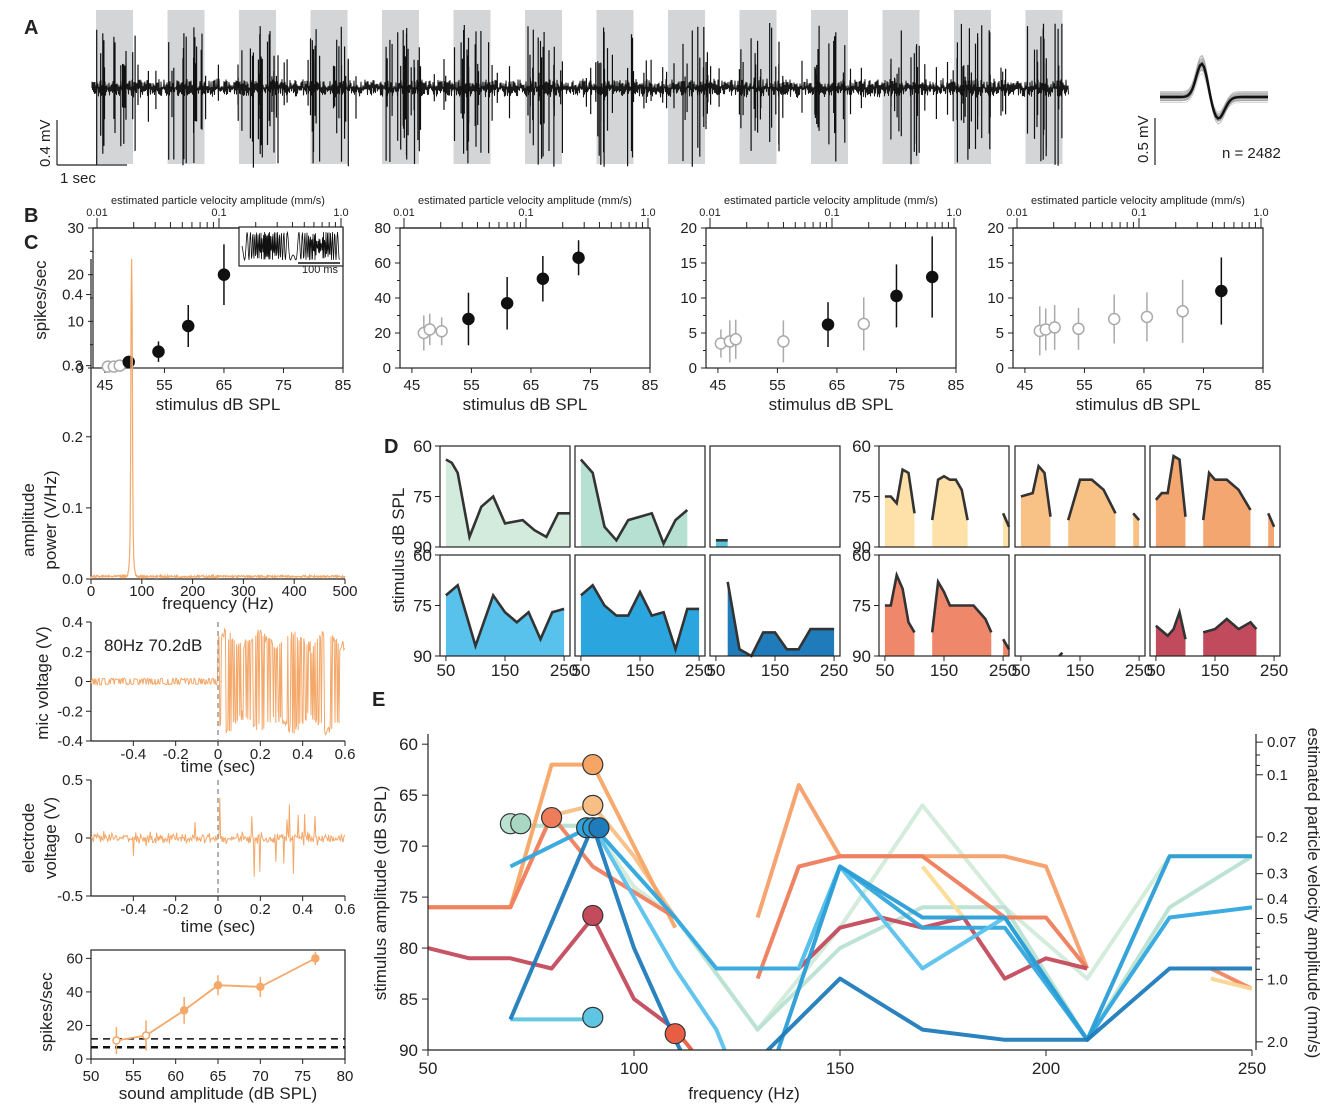  I want to click on x-tick-label: 55, so click(133, 1076).